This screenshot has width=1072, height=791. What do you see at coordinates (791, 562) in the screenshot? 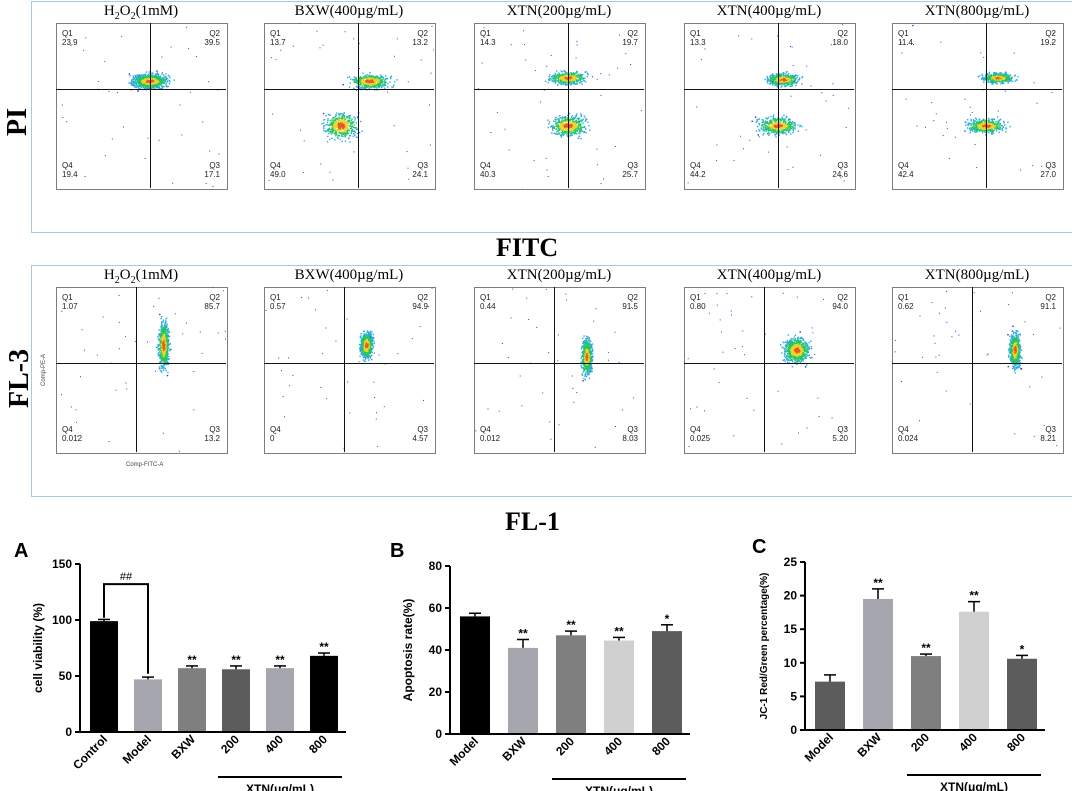
I see `y-tick-label: 25` at bounding box center [791, 562].